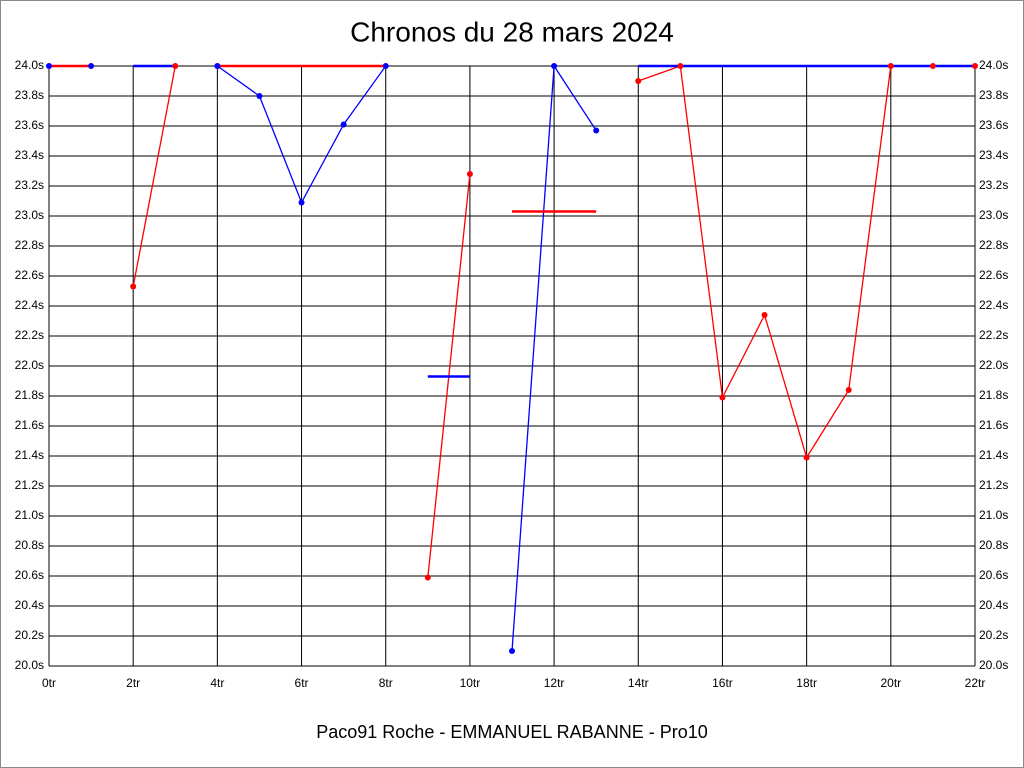 Image resolution: width=1024 pixels, height=768 pixels. Describe the element at coordinates (993, 185) in the screenshot. I see `y2-tick-label: 23.2s` at that location.